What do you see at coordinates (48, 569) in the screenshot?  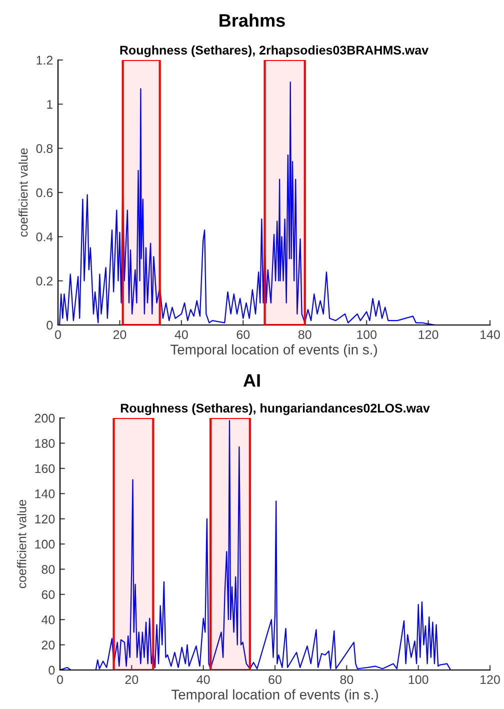 I see `y-tick-label: 80` at bounding box center [48, 569].